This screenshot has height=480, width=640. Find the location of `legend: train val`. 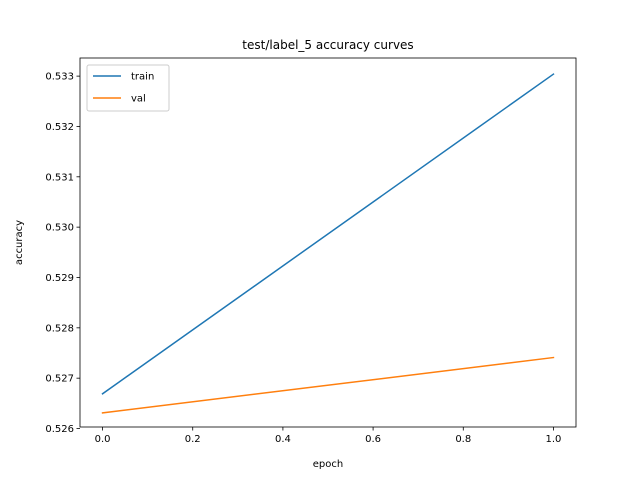

legend: train val is located at coordinates (128, 88).